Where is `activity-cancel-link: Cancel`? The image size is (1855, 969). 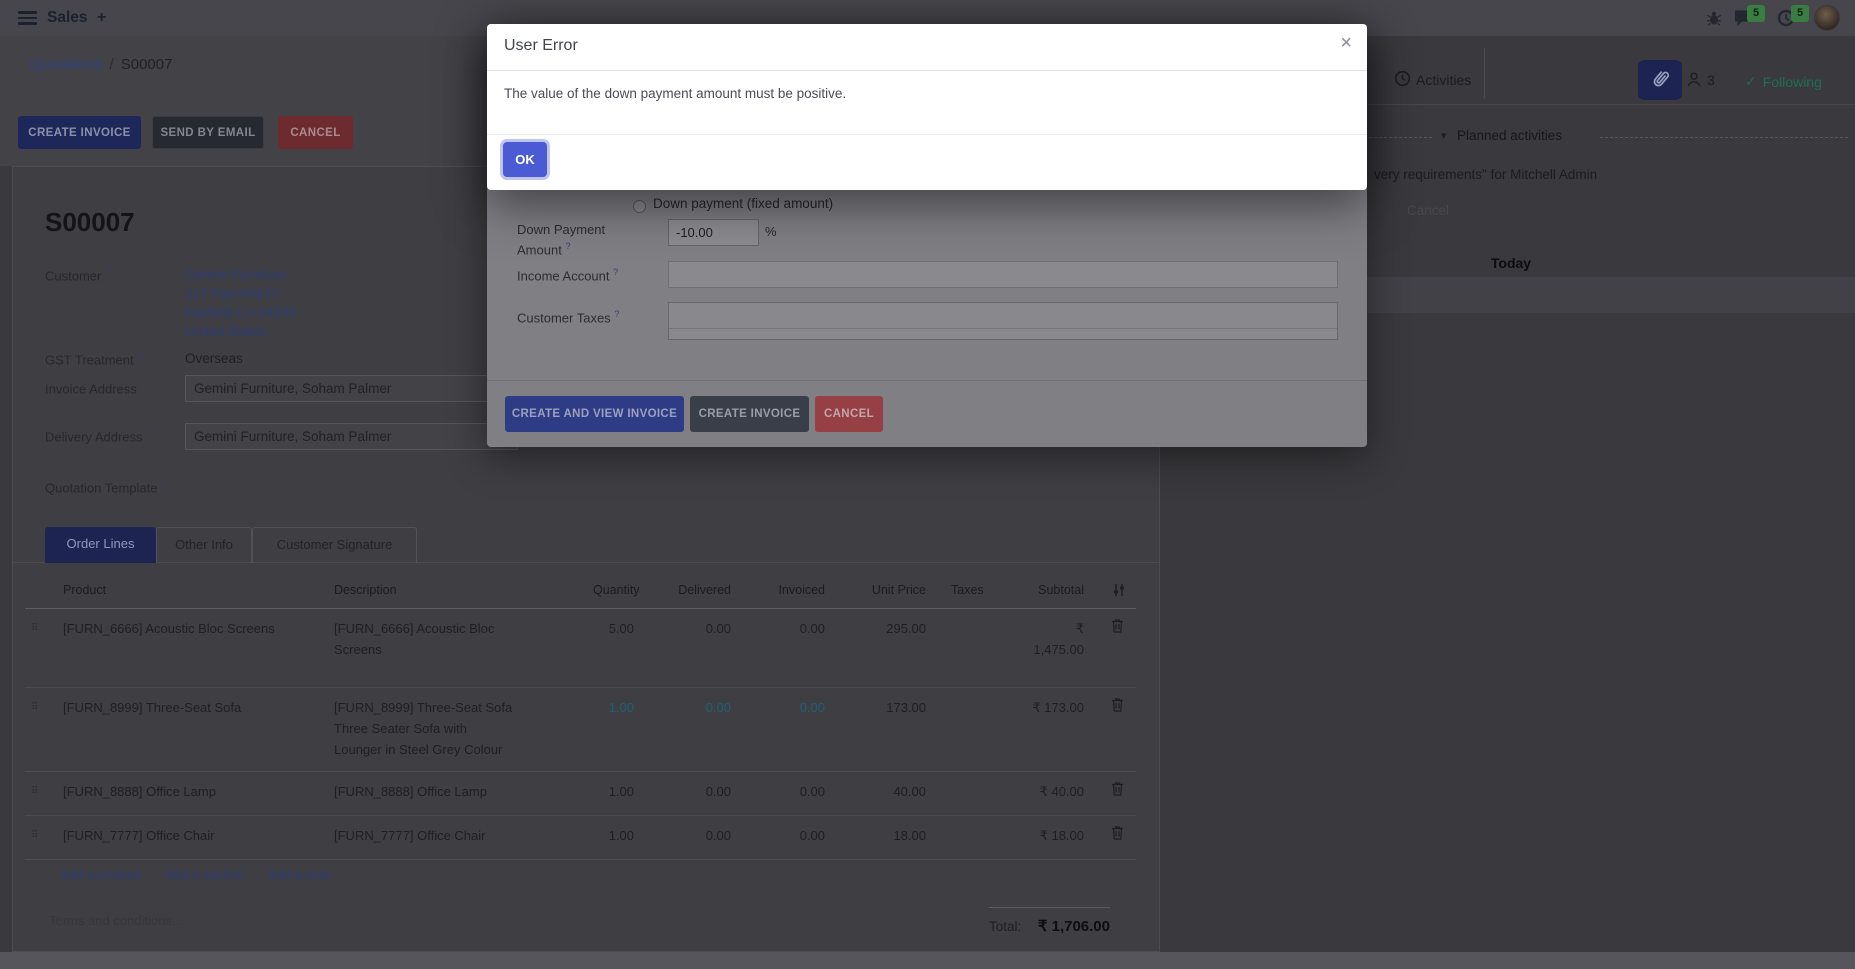
activity-cancel-link: Cancel is located at coordinates (1428, 210).